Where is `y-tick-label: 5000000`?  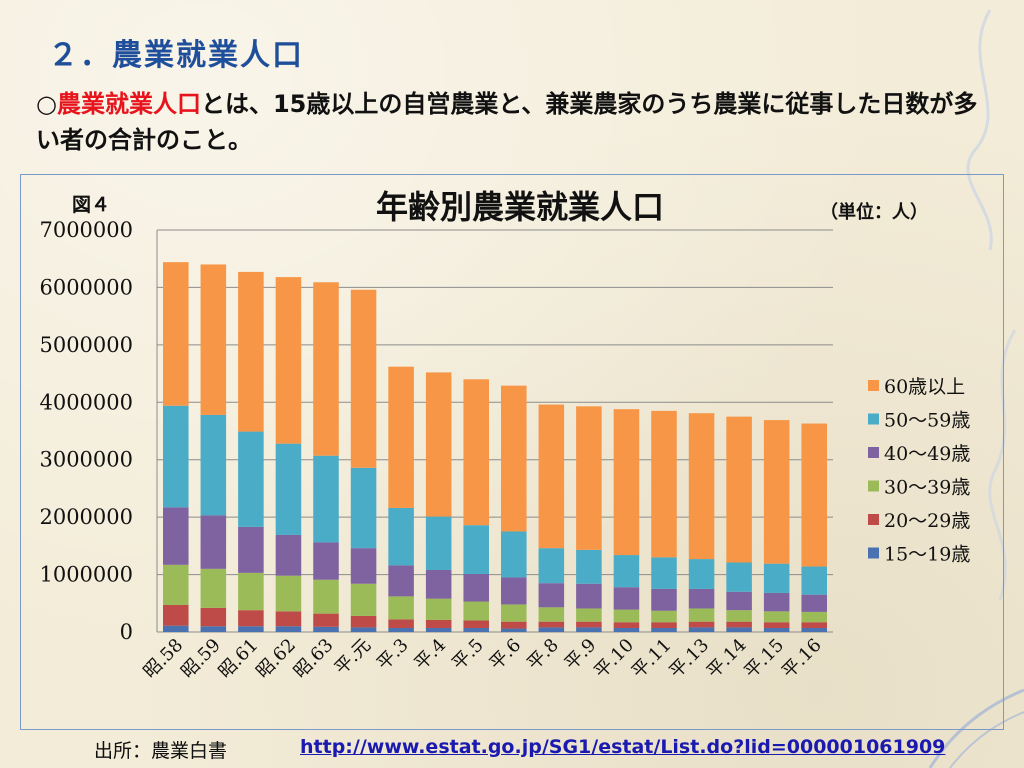
y-tick-label: 5000000 is located at coordinates (86, 345).